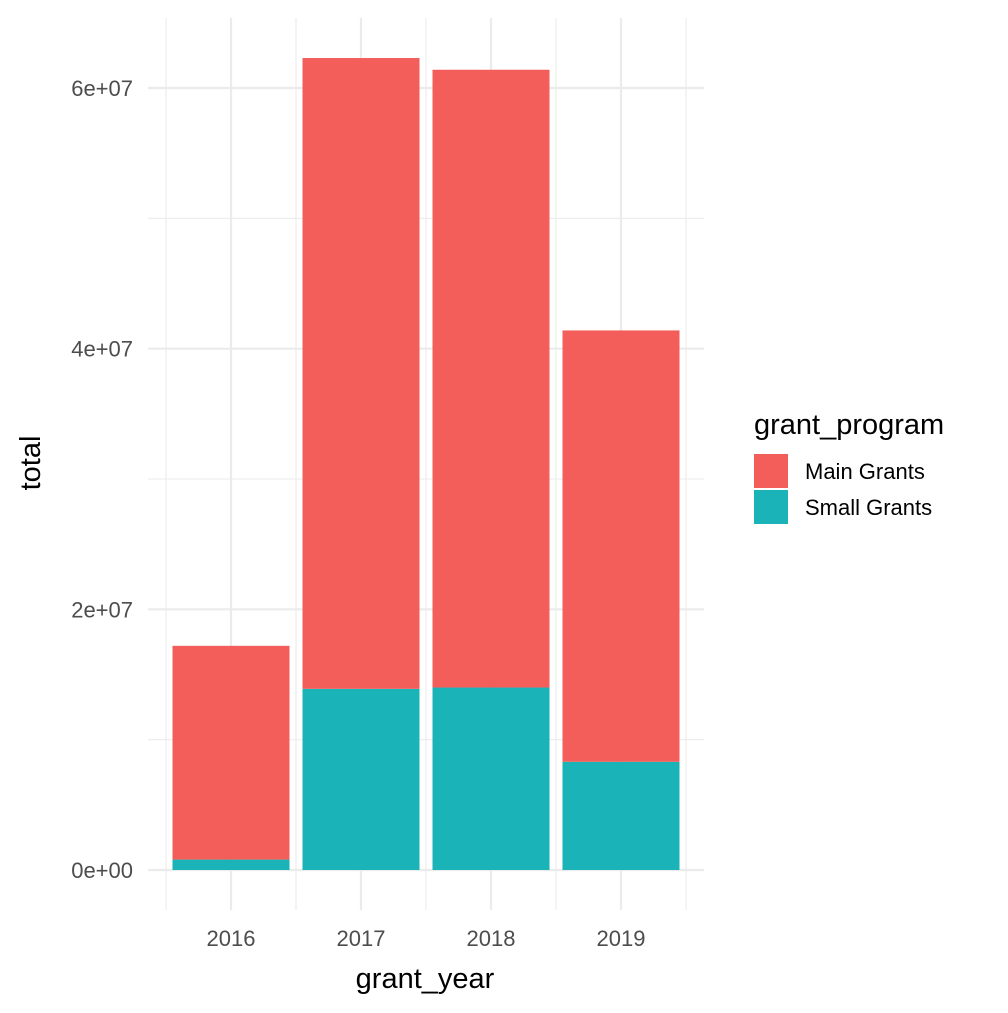  I want to click on x-tick-label: 2017, so click(361, 938).